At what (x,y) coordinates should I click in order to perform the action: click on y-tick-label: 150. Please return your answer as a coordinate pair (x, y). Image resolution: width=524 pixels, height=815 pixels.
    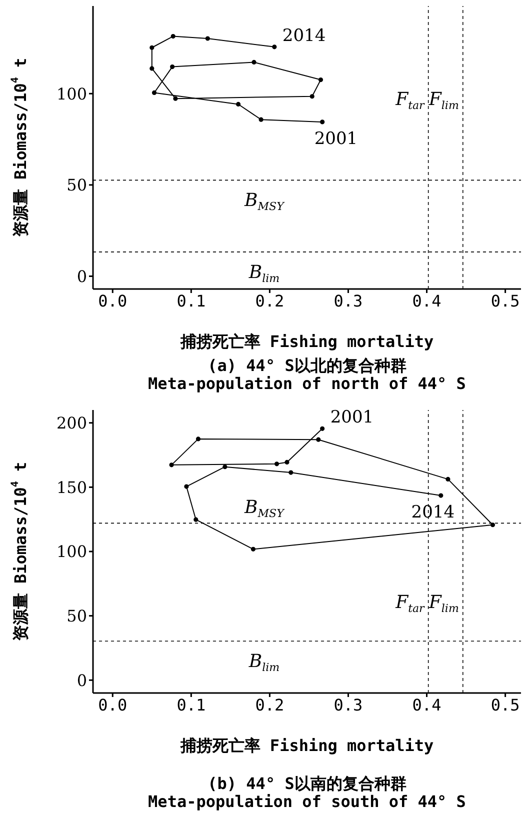
    Looking at the image, I should click on (71, 487).